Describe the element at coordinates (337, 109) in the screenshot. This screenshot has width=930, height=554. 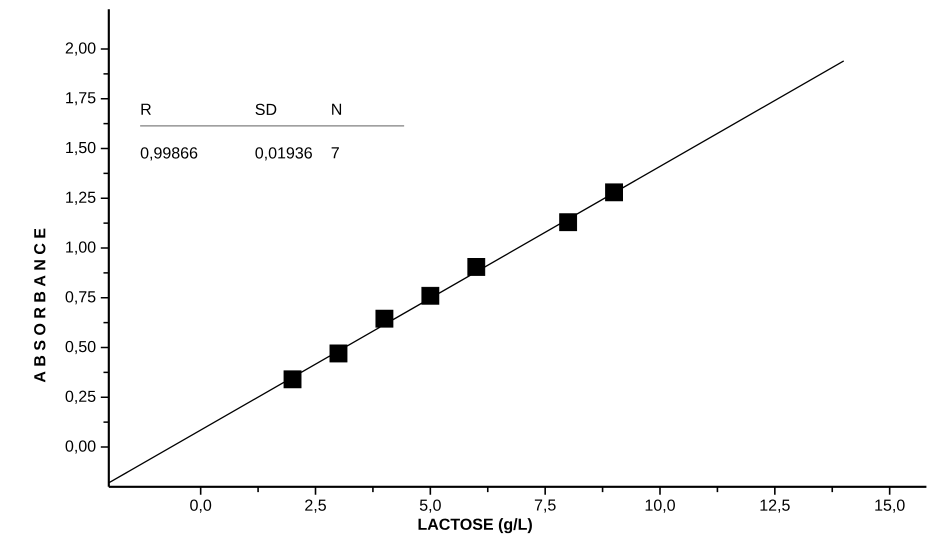
I see `annotation: N` at that location.